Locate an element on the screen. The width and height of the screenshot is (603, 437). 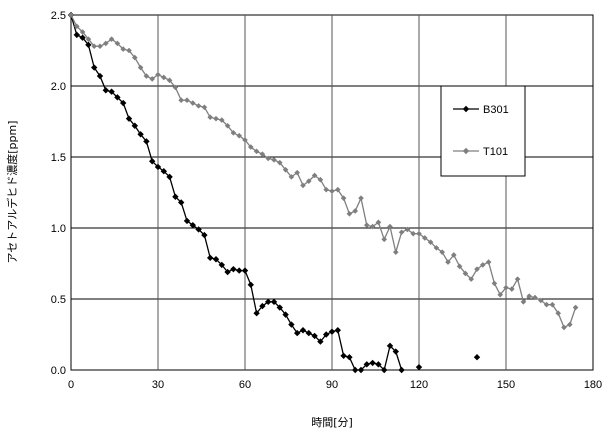
y-tick-label: 2.5 is located at coordinates (58, 16).